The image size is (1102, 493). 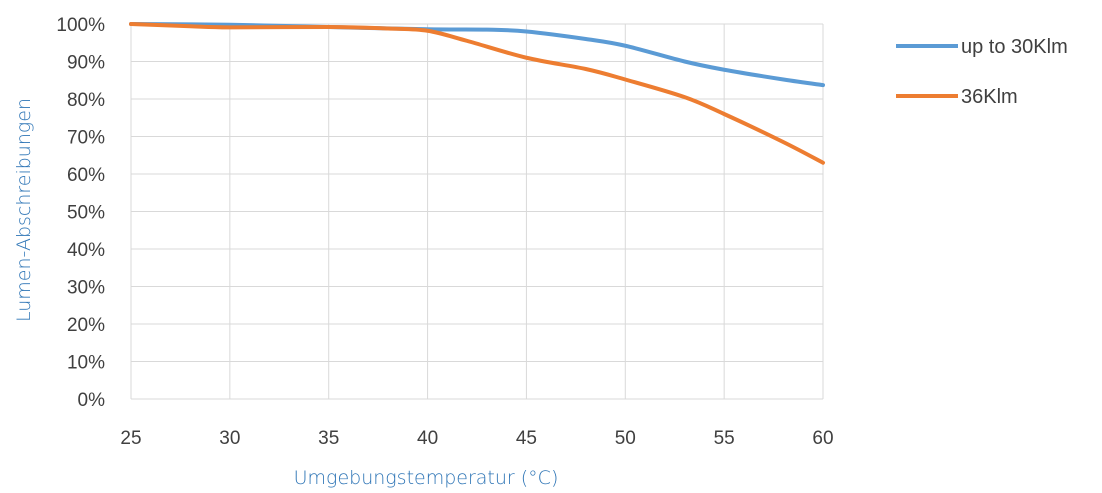 What do you see at coordinates (24, 210) in the screenshot?
I see `y-axis-title: Lumen-Abschreibungen` at bounding box center [24, 210].